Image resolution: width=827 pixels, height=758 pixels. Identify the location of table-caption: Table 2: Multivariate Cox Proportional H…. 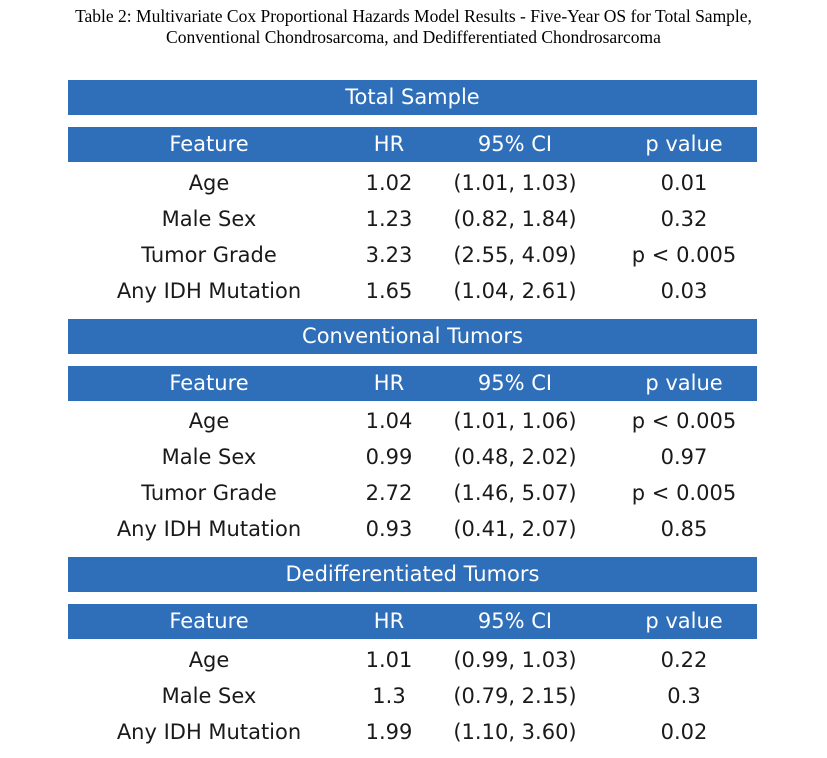
(413, 27).